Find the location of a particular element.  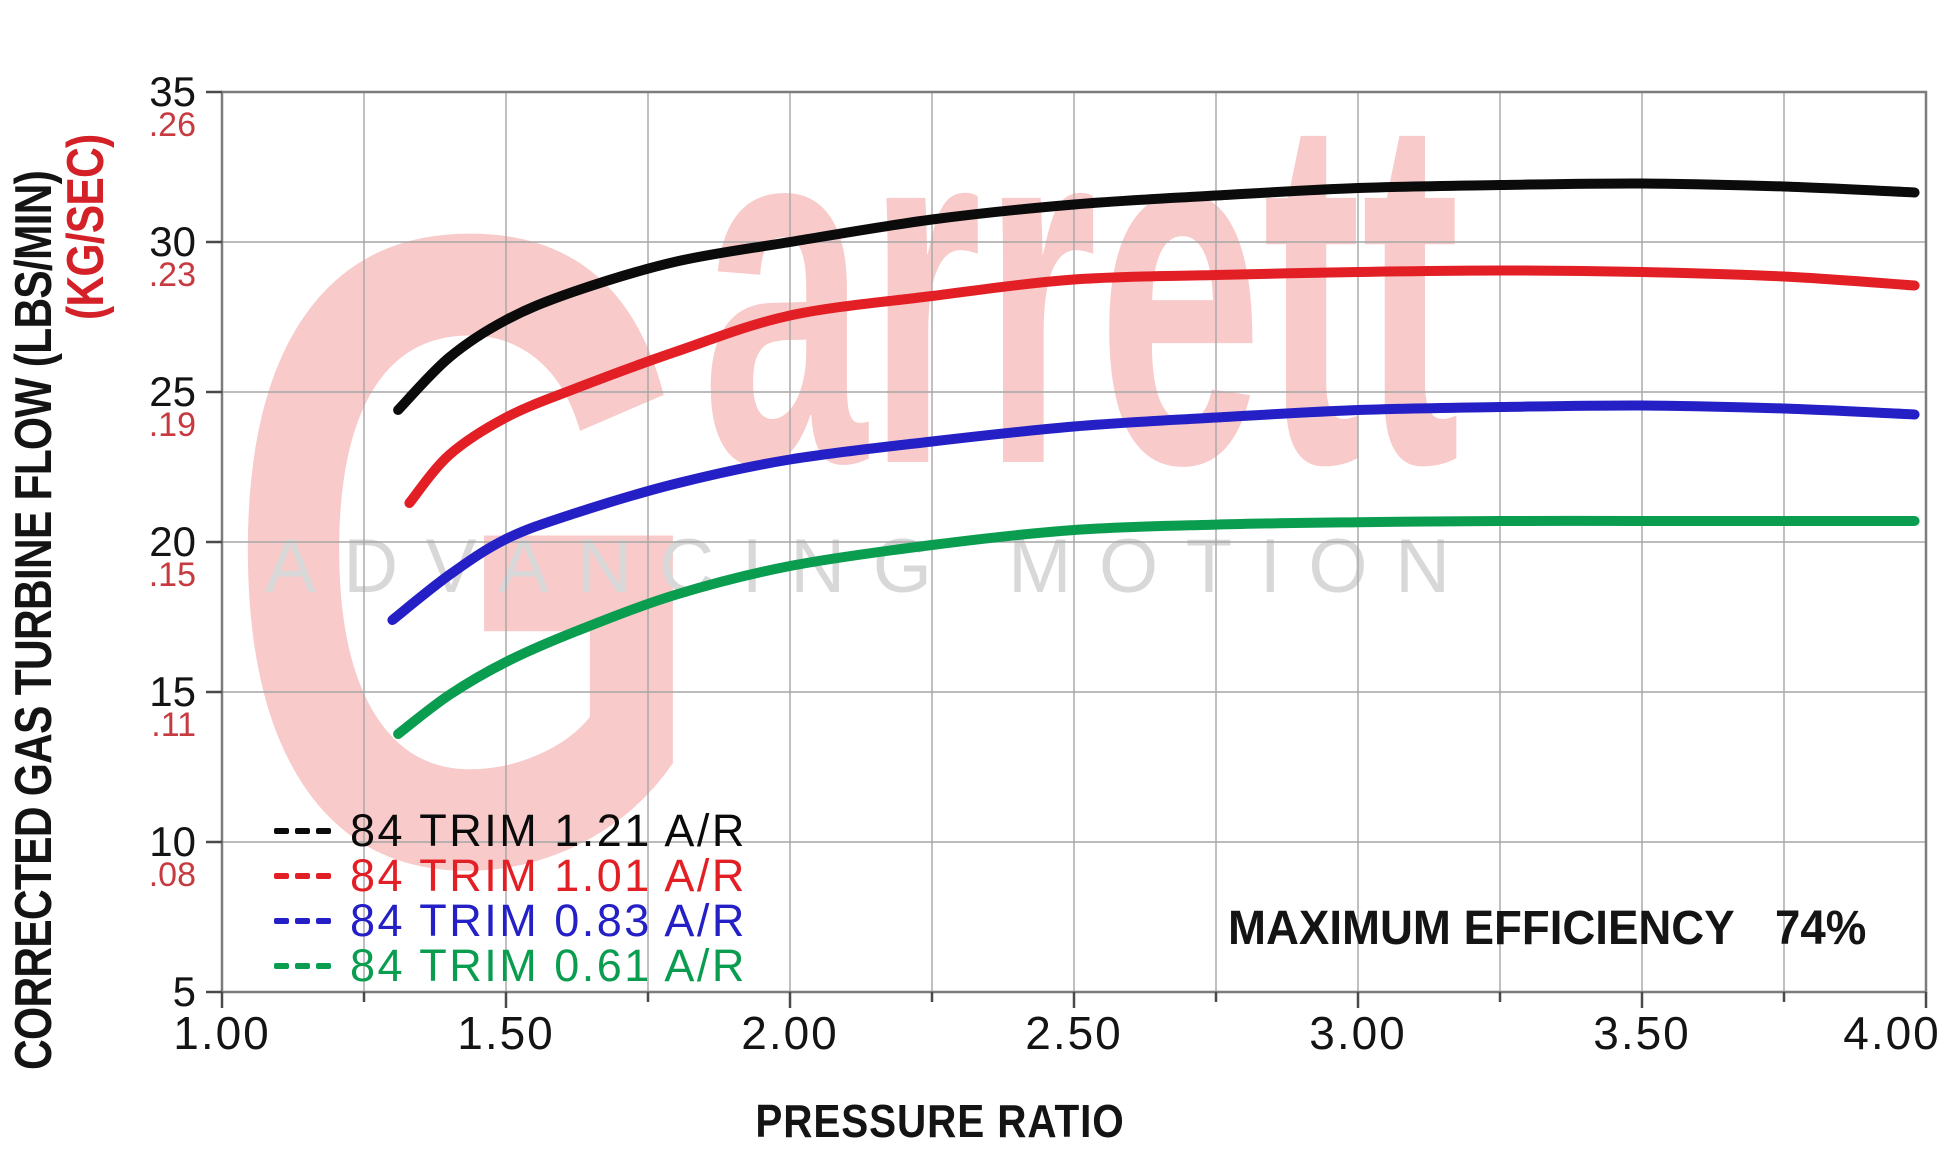

y-tick-label-lbs: 20 is located at coordinates (172, 541).